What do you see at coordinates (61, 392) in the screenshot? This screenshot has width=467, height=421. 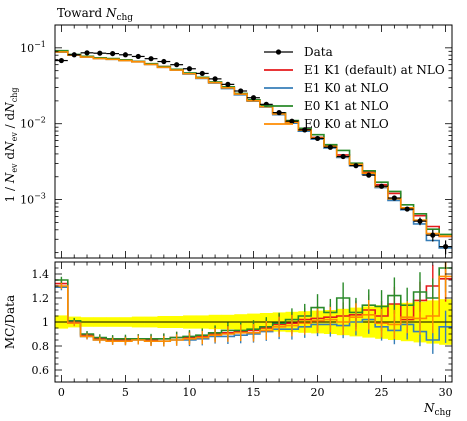 I see `x-tick-label: 0` at bounding box center [61, 392].